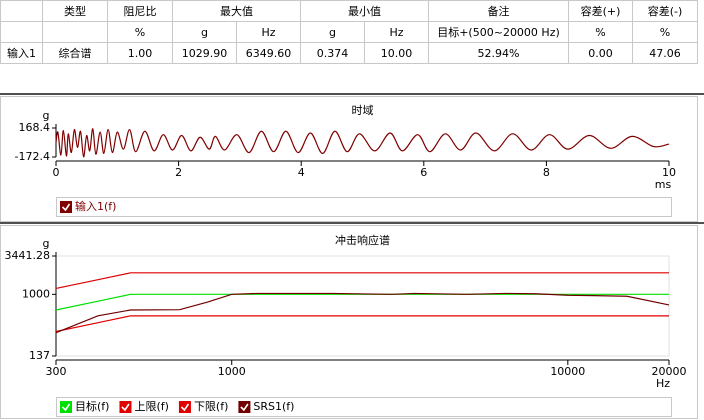 The image size is (704, 420). I want to click on header-cell: 容差(+), so click(600, 11).